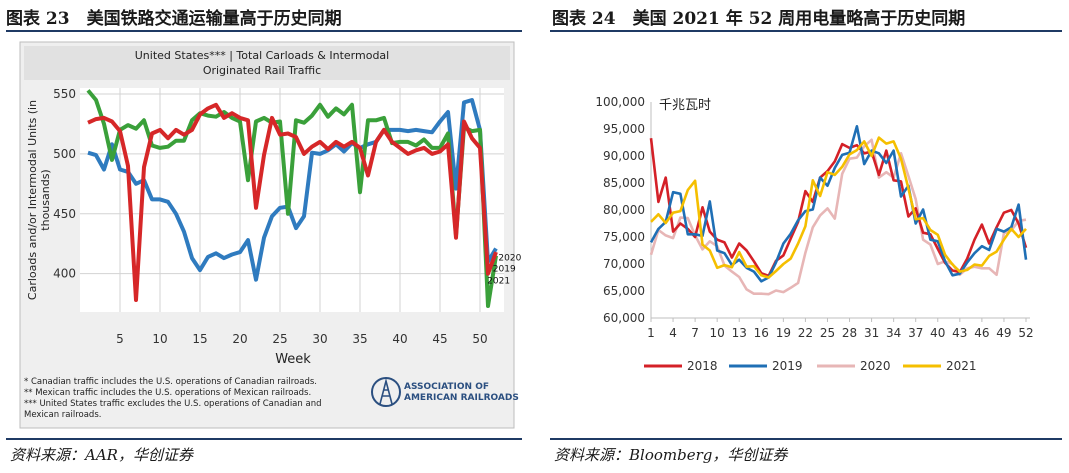  I want to click on left-figure-title: 图表 23 美国铁路交通运输量高于历史同期, so click(174, 19).